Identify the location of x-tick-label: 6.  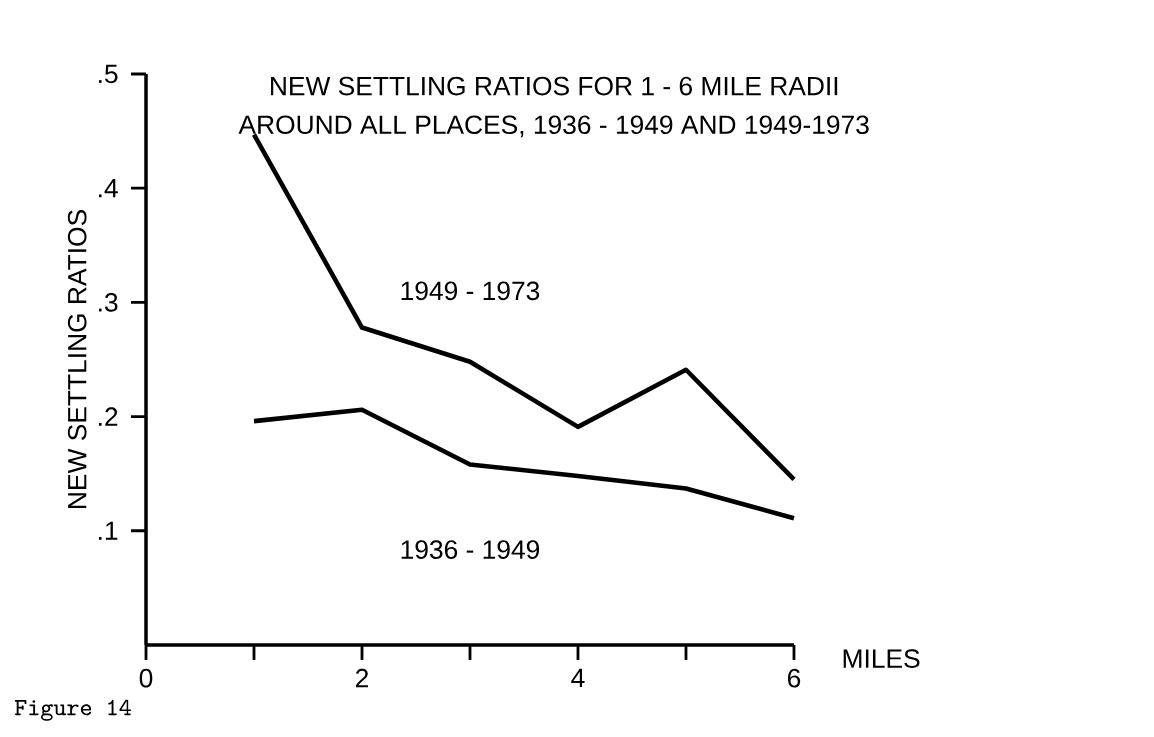
(794, 678).